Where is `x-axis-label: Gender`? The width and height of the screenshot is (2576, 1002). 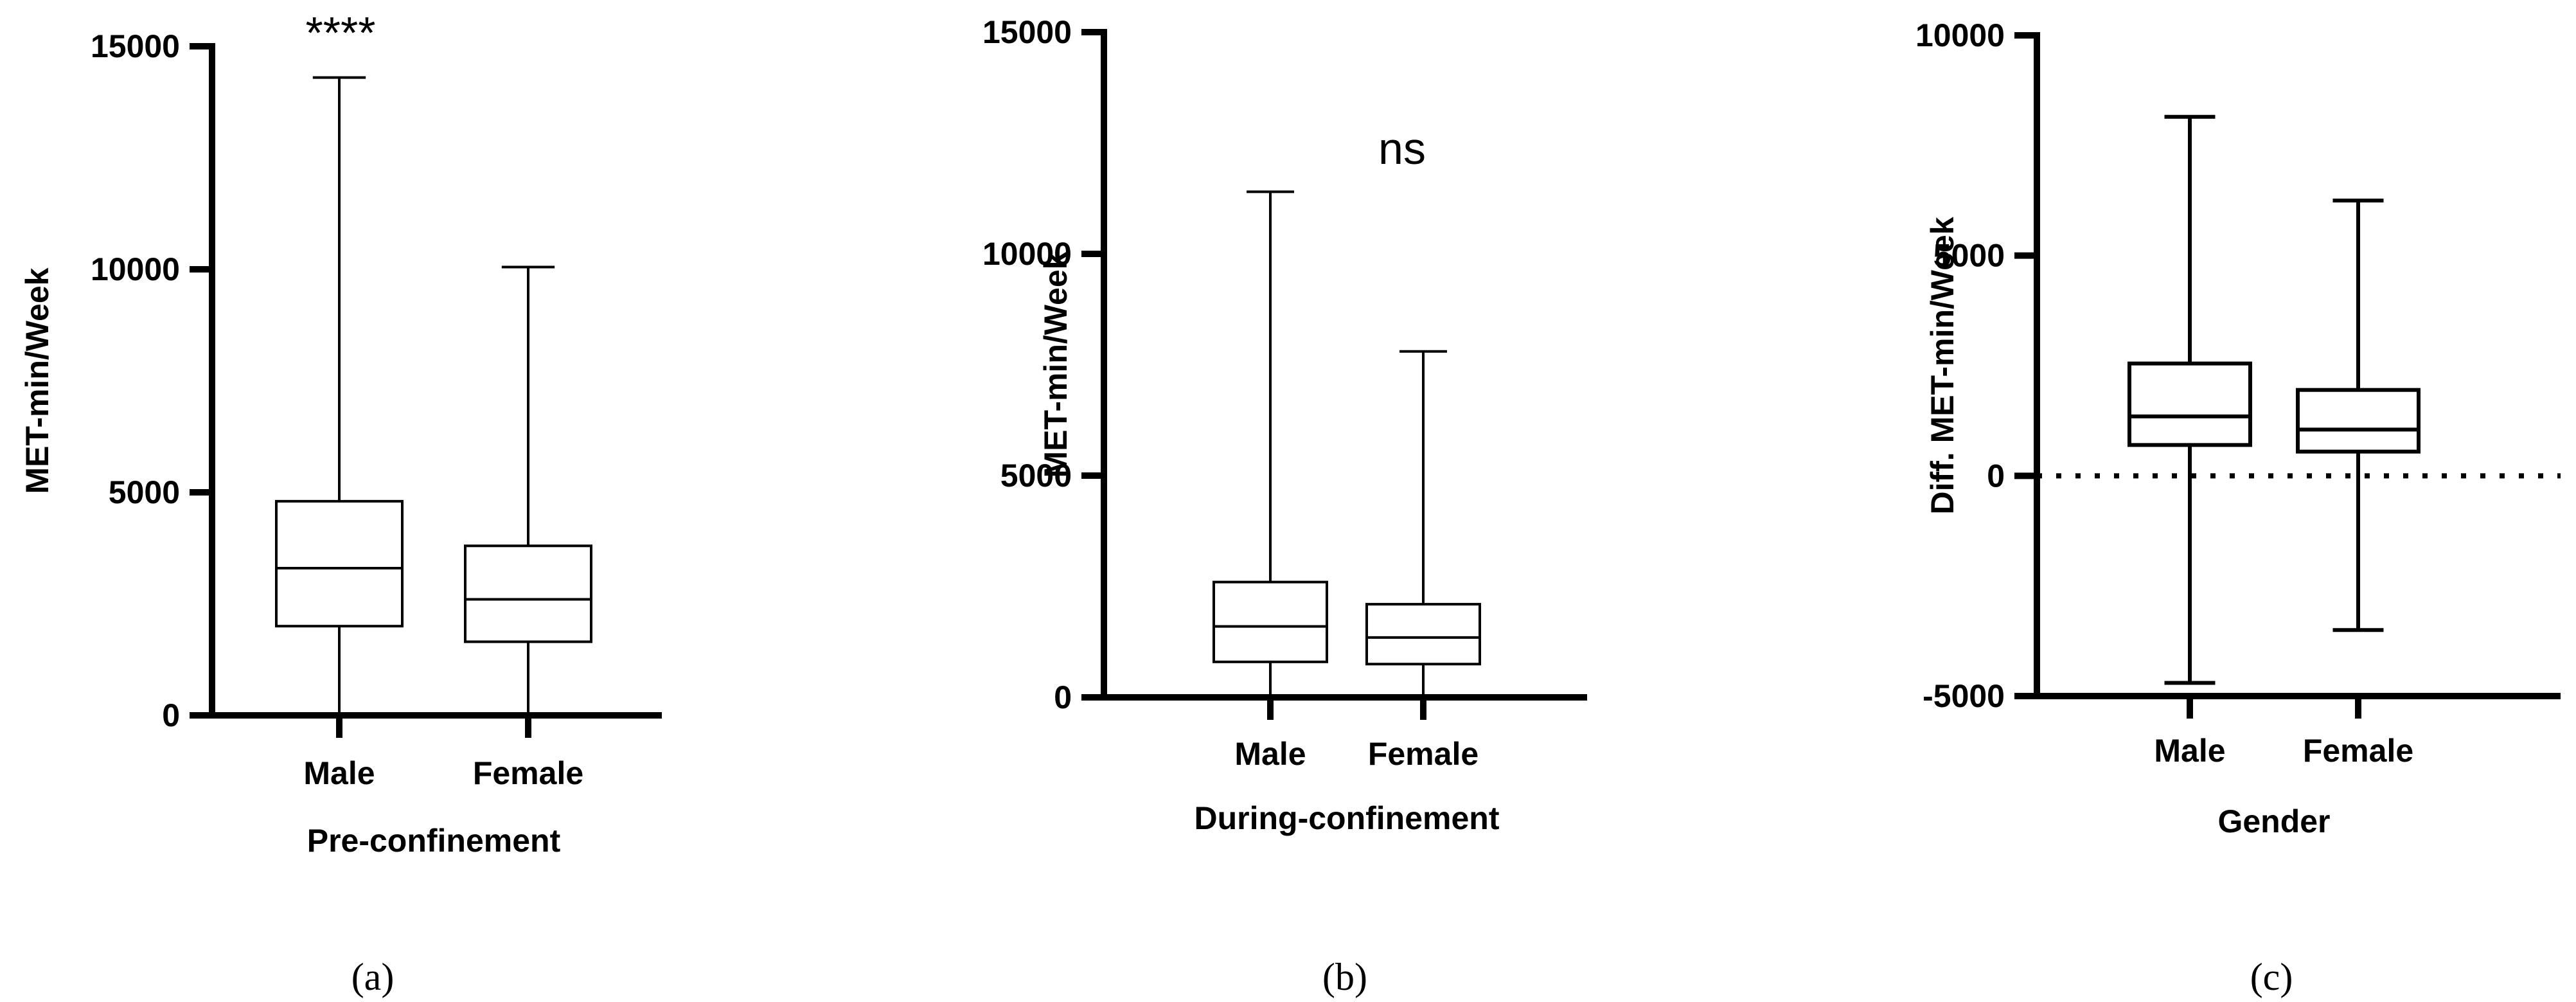 x-axis-label: Gender is located at coordinates (2273, 821).